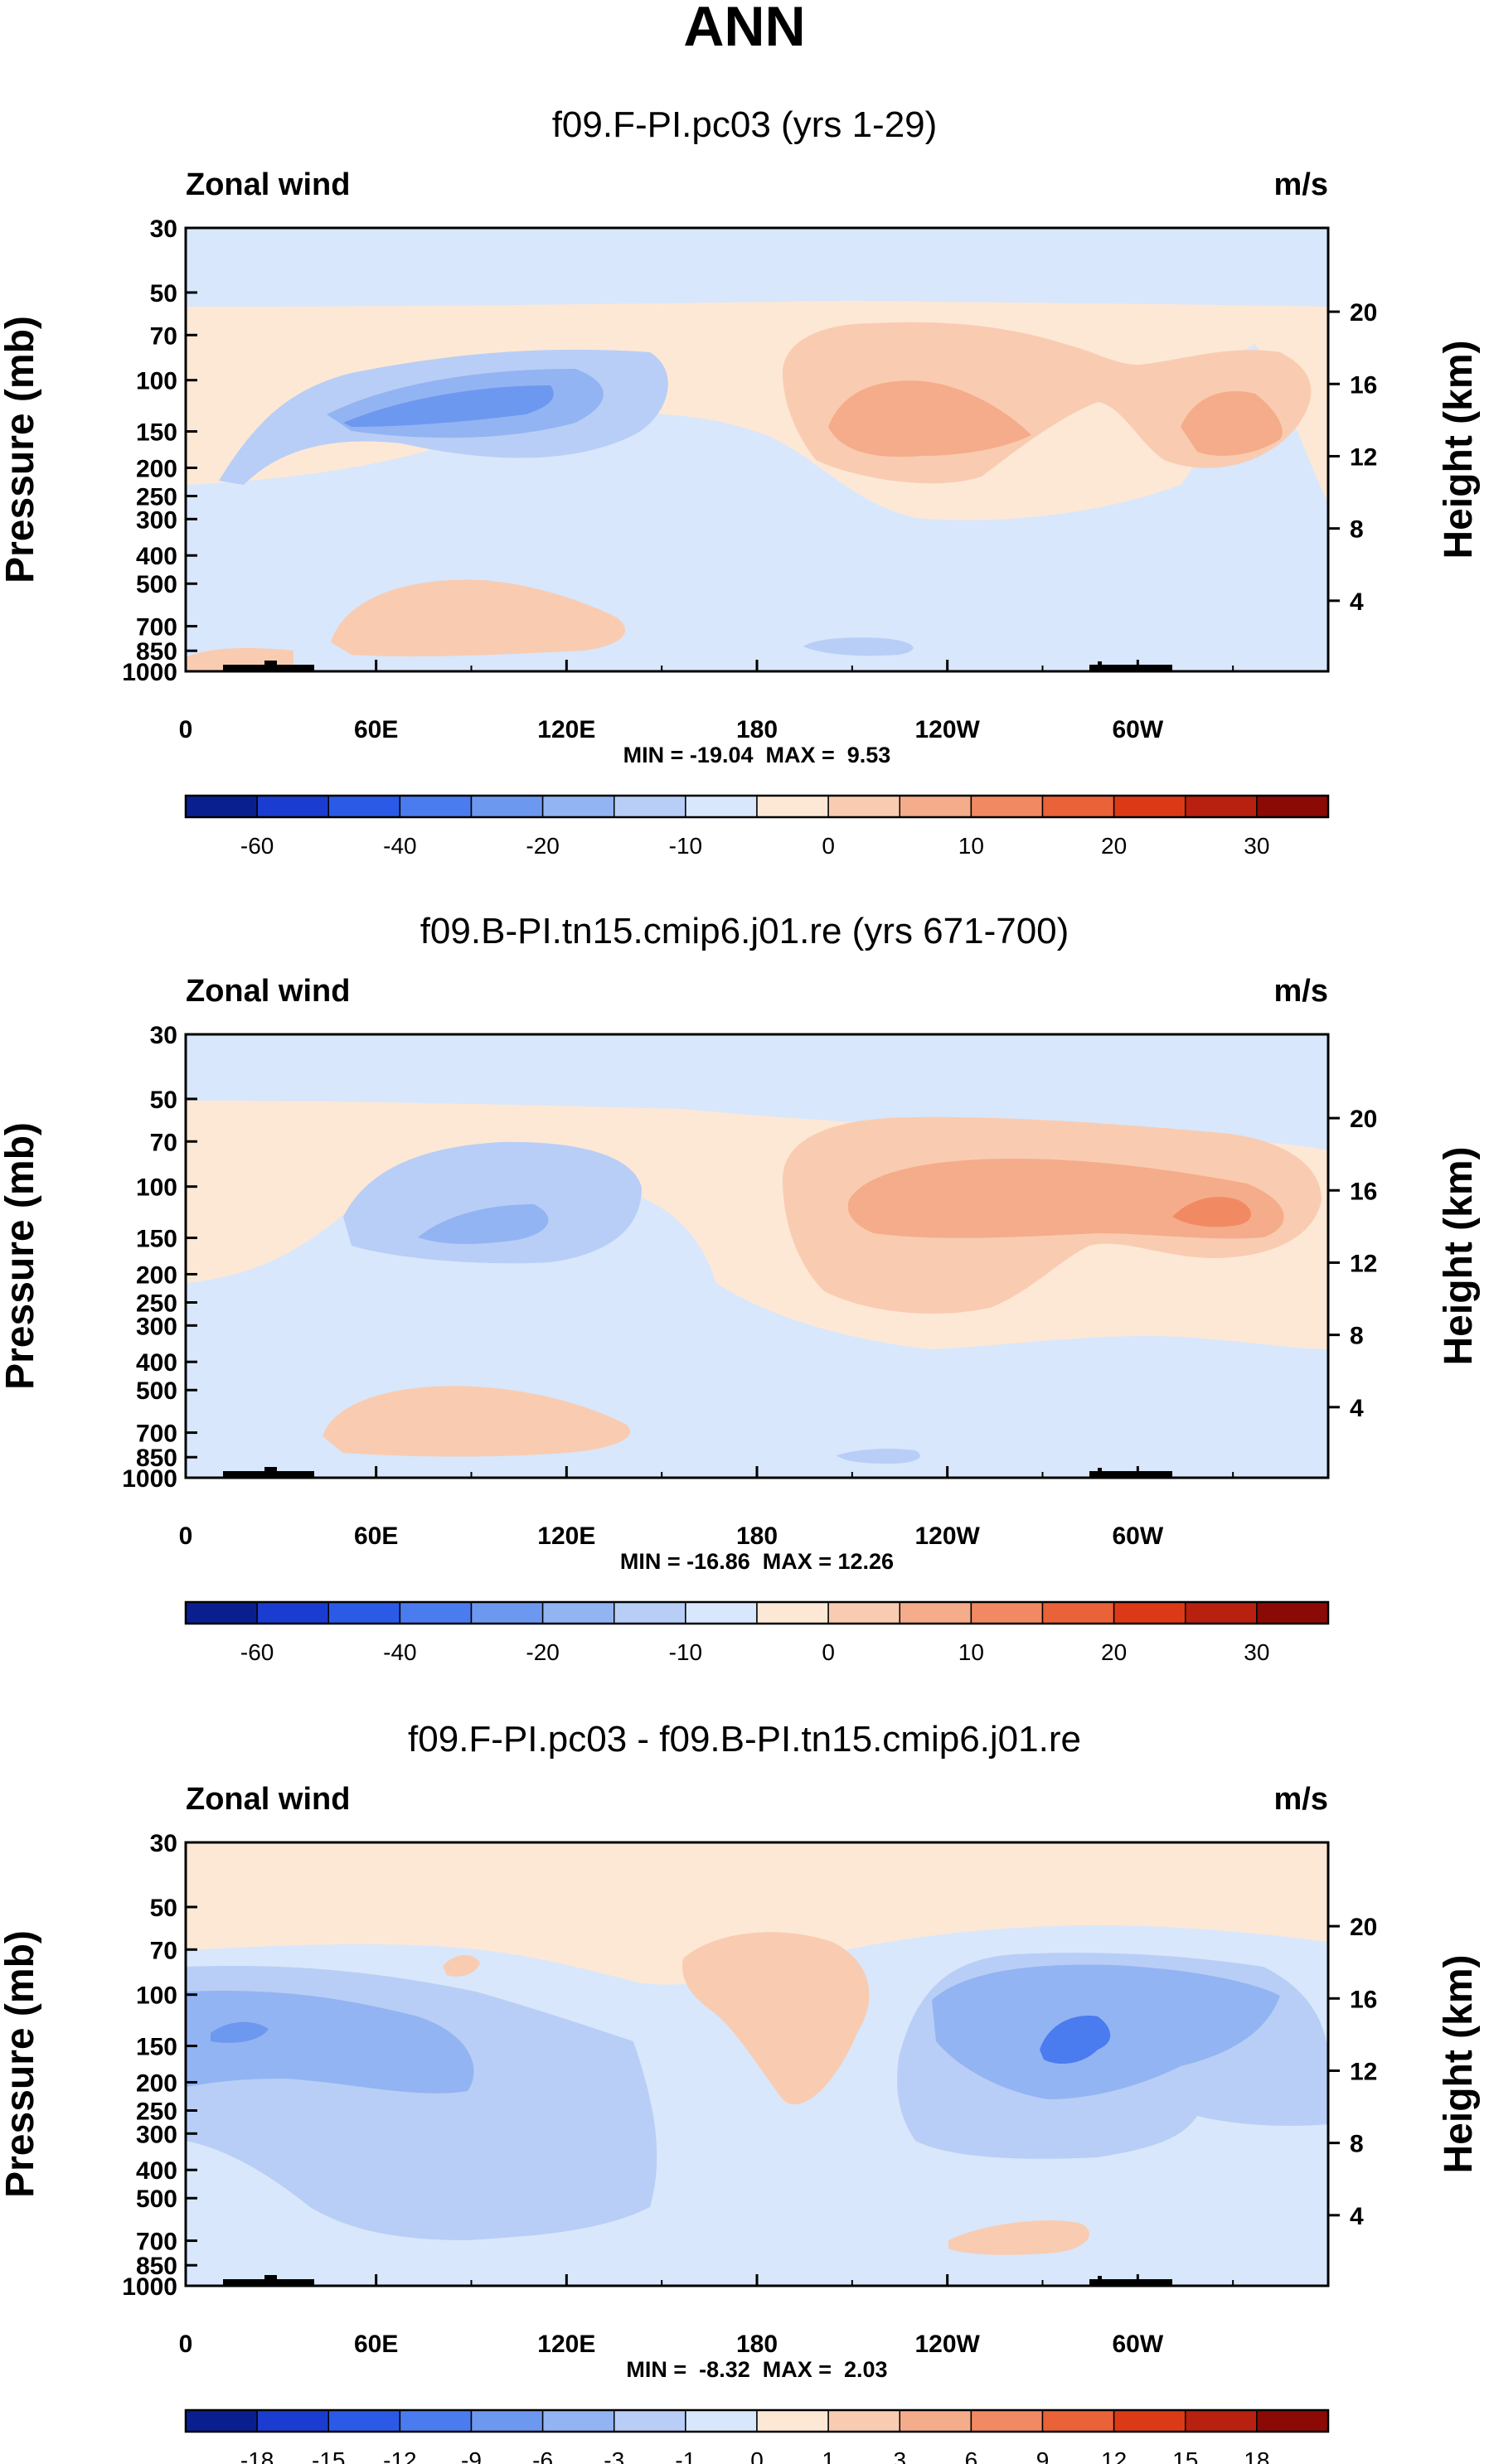 Image resolution: width=1489 pixels, height=2464 pixels. Describe the element at coordinates (776, 2018) in the screenshot. I see `contour-orange-mid` at that location.